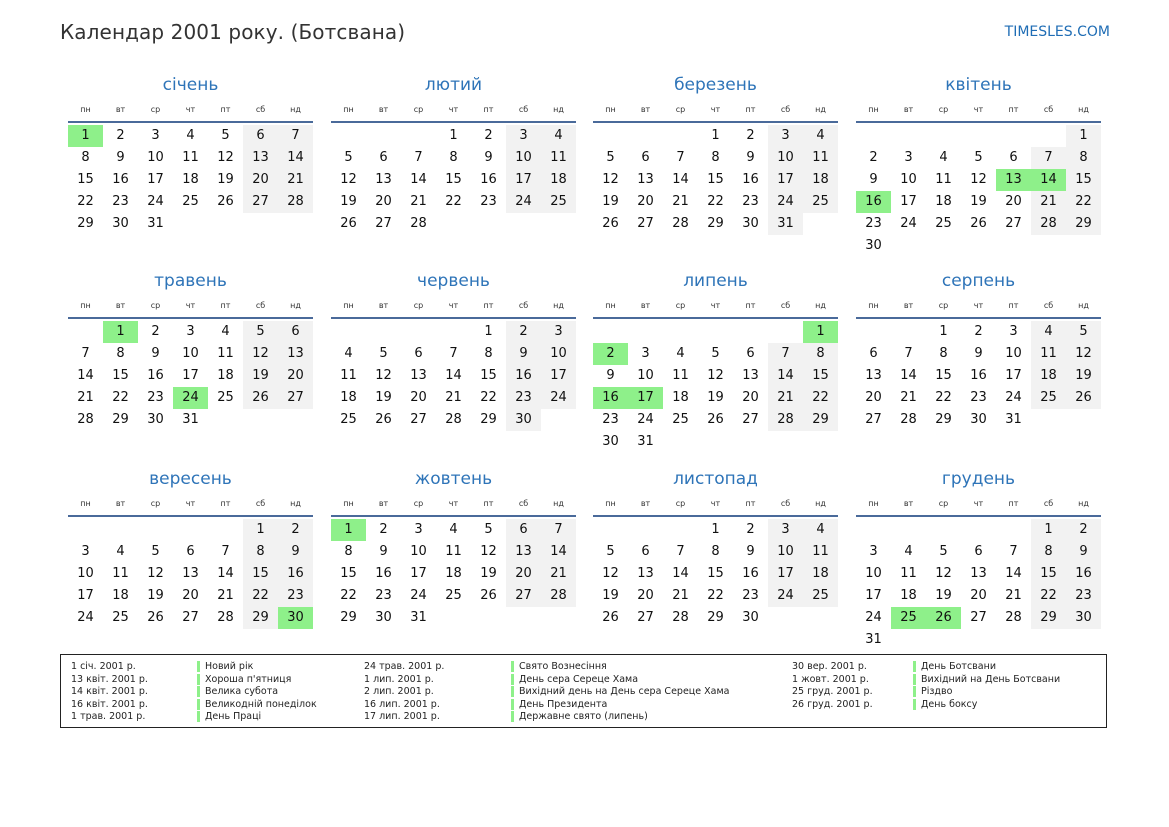  I want to click on holiday-day-cell: 13, so click(1013, 180).